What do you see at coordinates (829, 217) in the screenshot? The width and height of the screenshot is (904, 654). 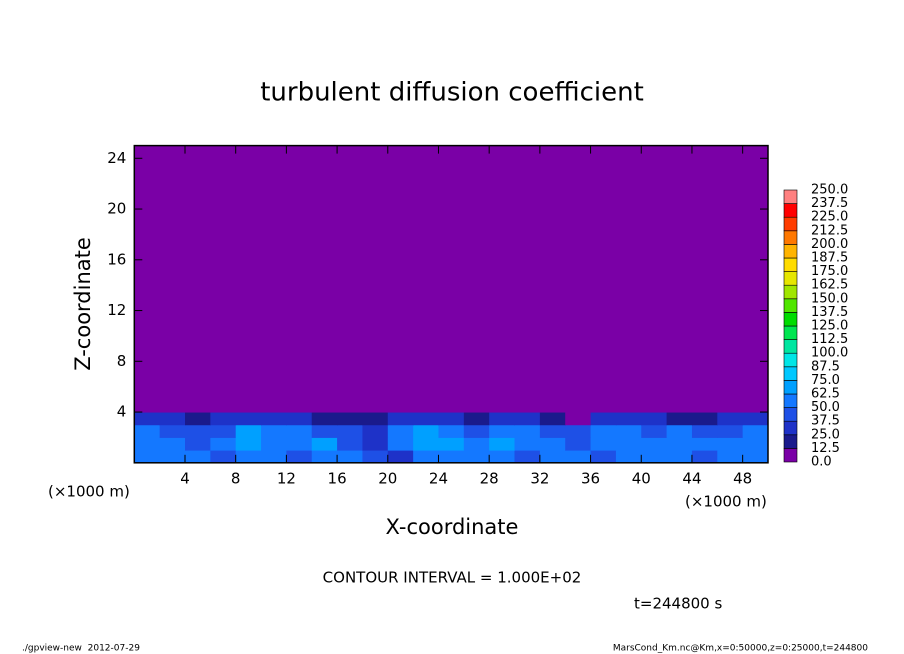 I see `colorbar-label: 225.0` at bounding box center [829, 217].